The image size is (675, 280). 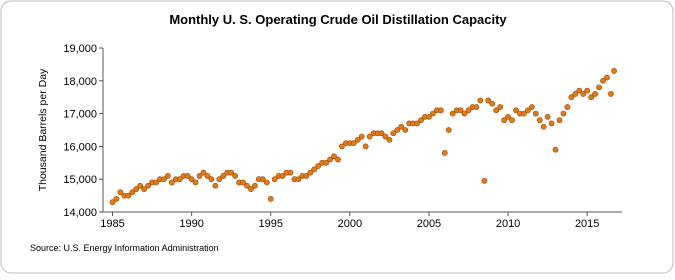 I want to click on x-tick-label: 2015, so click(x=587, y=224).